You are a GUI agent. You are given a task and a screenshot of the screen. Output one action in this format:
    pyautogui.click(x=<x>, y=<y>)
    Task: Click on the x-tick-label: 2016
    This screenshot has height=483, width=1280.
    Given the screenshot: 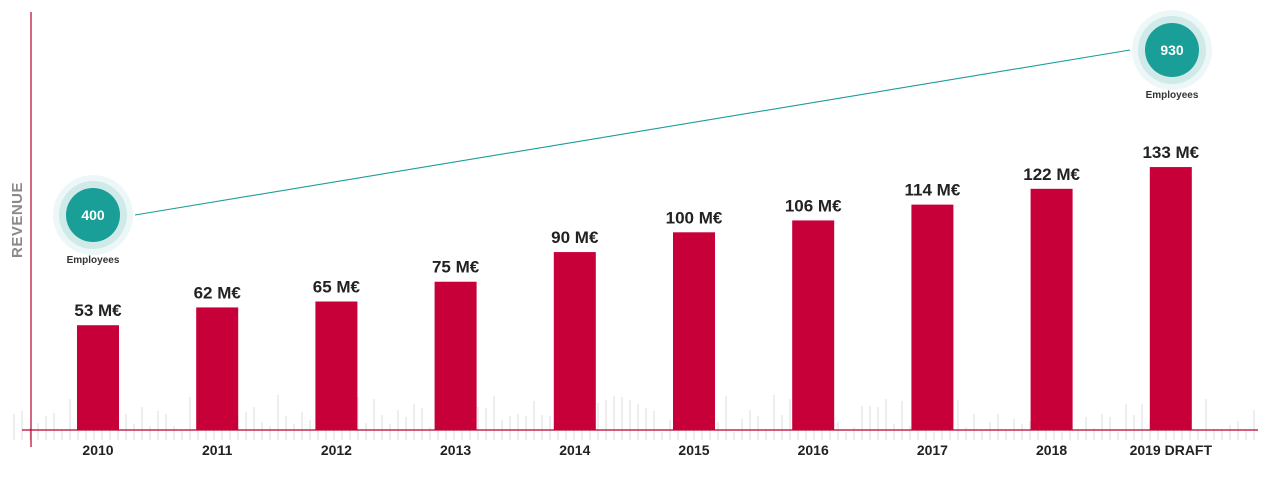 What is the action you would take?
    pyautogui.click(x=813, y=450)
    